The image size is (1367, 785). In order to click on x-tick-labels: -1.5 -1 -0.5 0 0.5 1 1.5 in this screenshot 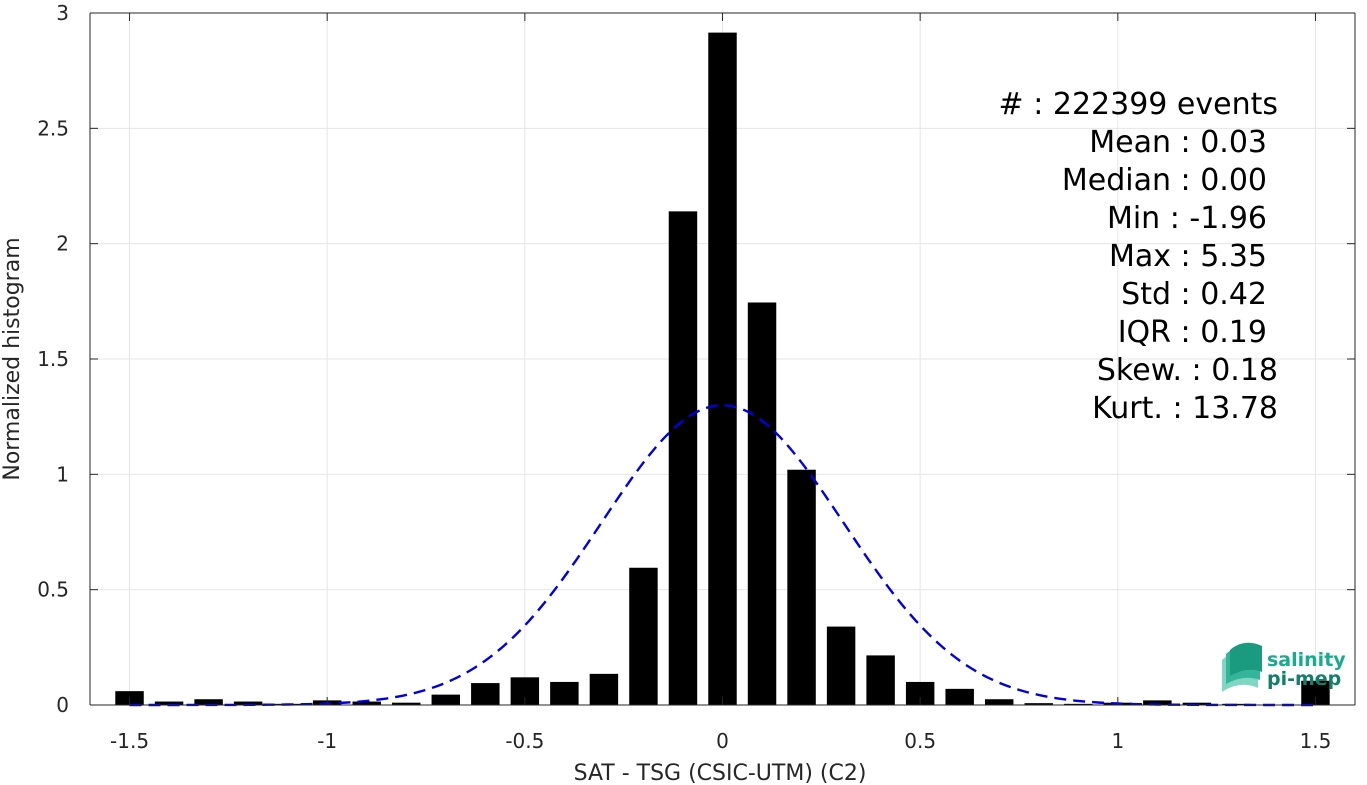, I will do `click(720, 741)`.